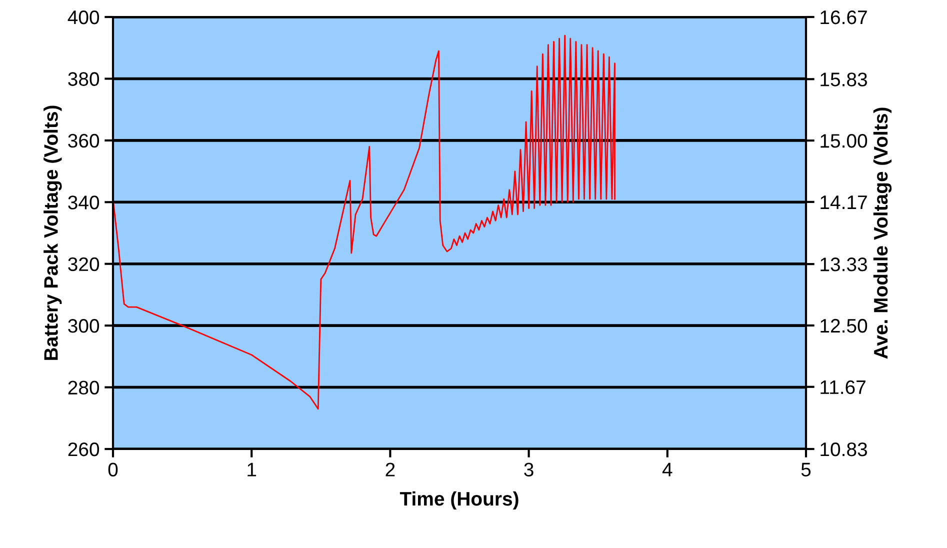  What do you see at coordinates (843, 17) in the screenshot?
I see `y2-tick-label: 16.67` at bounding box center [843, 17].